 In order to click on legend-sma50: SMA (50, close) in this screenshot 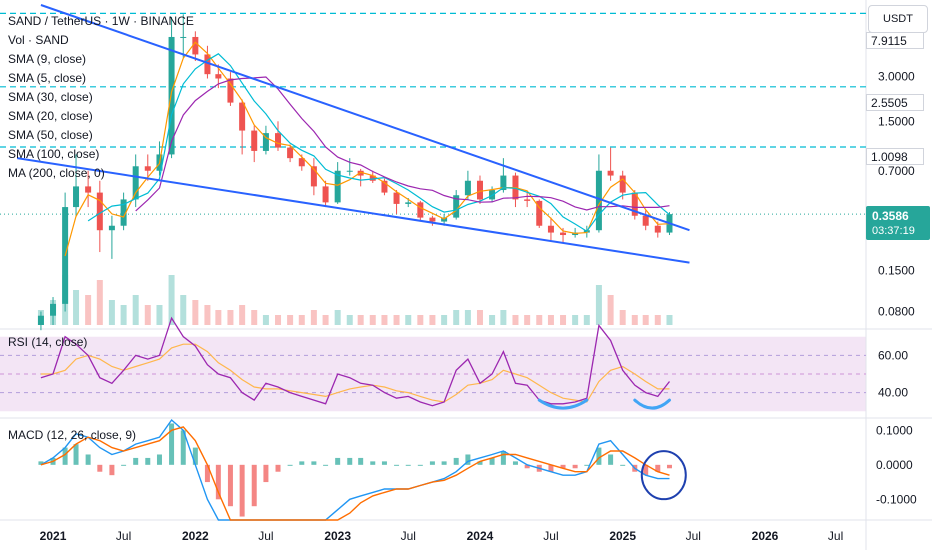, I will do `click(50, 135)`.